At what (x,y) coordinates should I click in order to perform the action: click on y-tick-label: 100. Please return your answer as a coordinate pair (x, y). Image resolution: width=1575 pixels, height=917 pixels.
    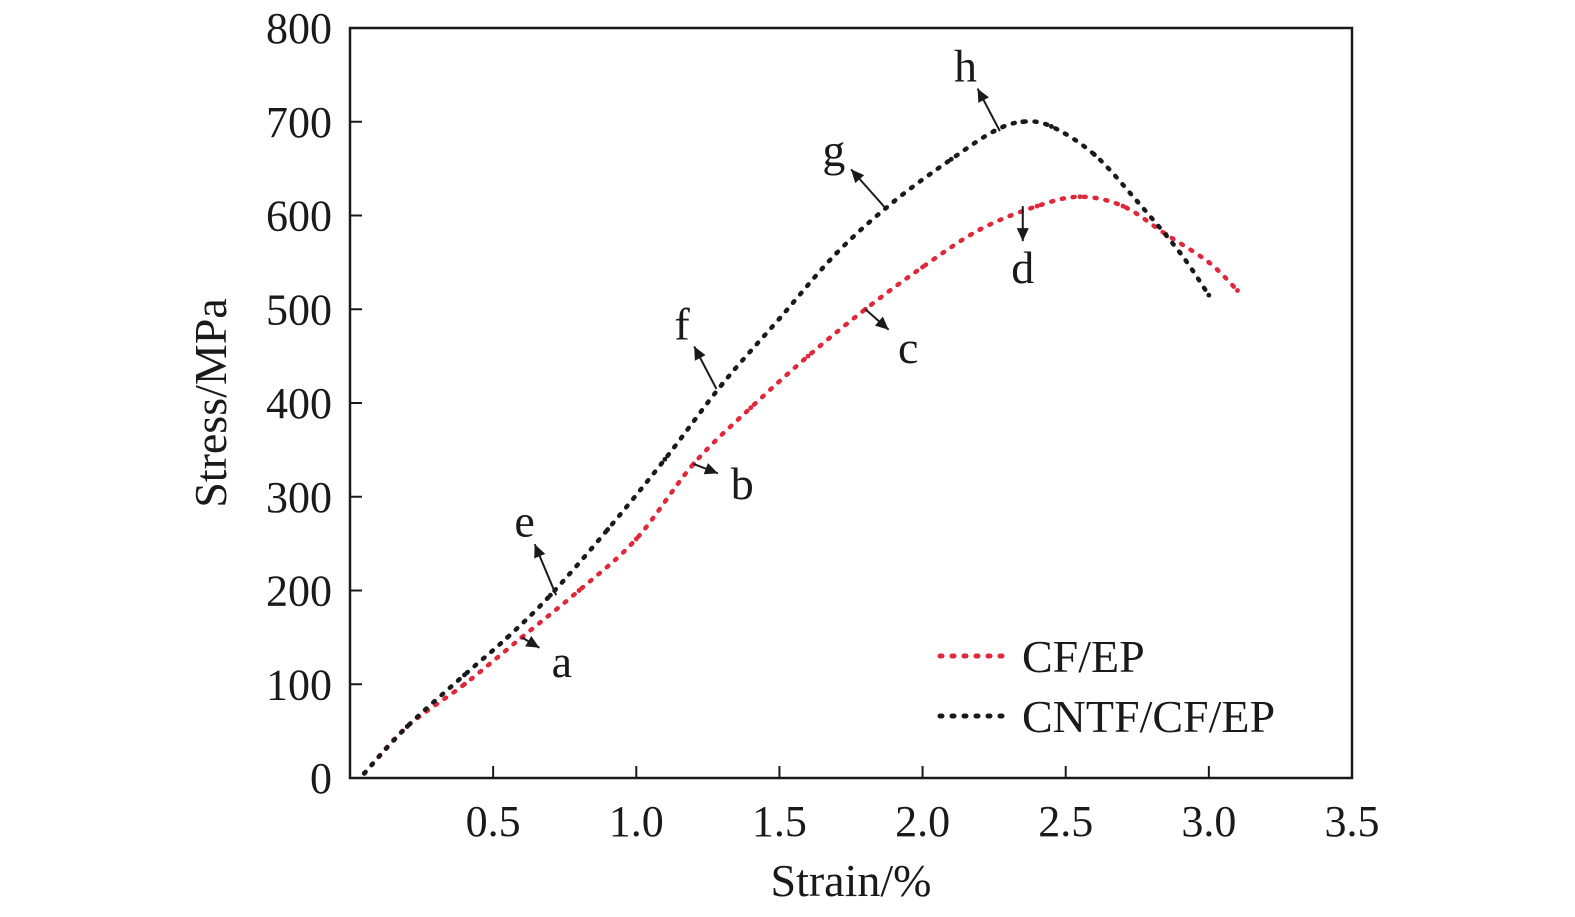
    Looking at the image, I should click on (299, 684).